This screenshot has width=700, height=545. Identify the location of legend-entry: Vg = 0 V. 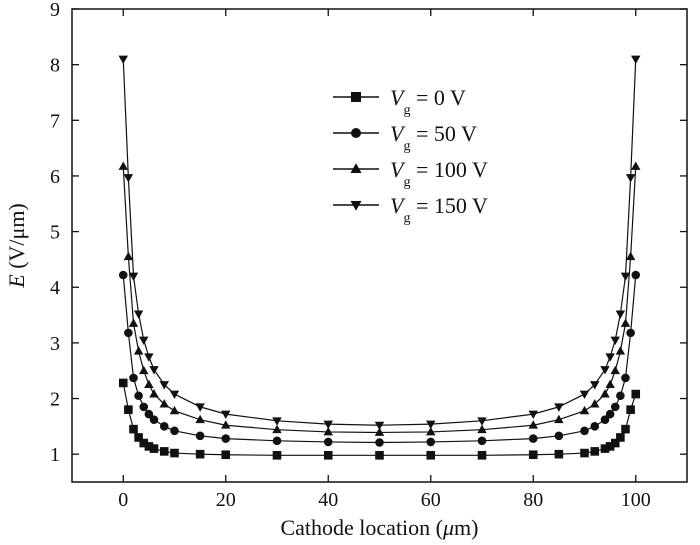
(399, 101).